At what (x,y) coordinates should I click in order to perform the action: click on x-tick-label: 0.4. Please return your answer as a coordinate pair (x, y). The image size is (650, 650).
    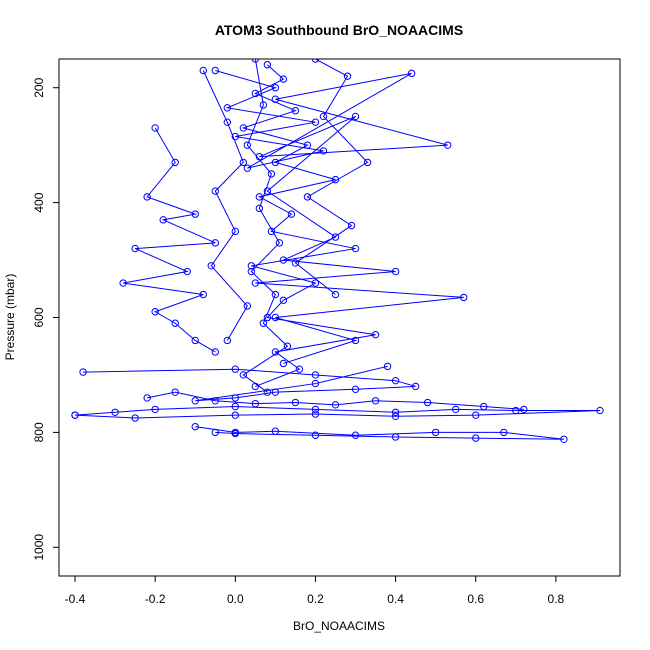
    Looking at the image, I should click on (395, 599).